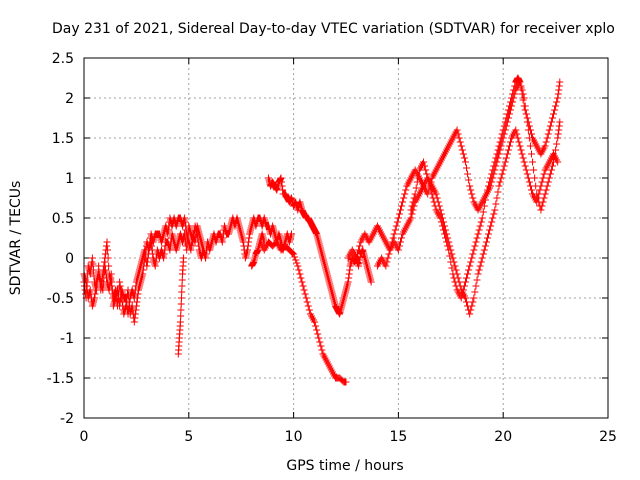 The height and width of the screenshot is (480, 640). What do you see at coordinates (146, 270) in the screenshot?
I see `series-track-b` at bounding box center [146, 270].